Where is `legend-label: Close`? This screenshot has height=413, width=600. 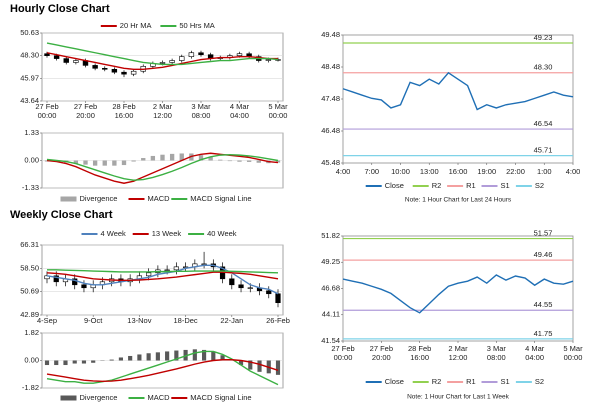 legend-label: Close is located at coordinates (394, 185).